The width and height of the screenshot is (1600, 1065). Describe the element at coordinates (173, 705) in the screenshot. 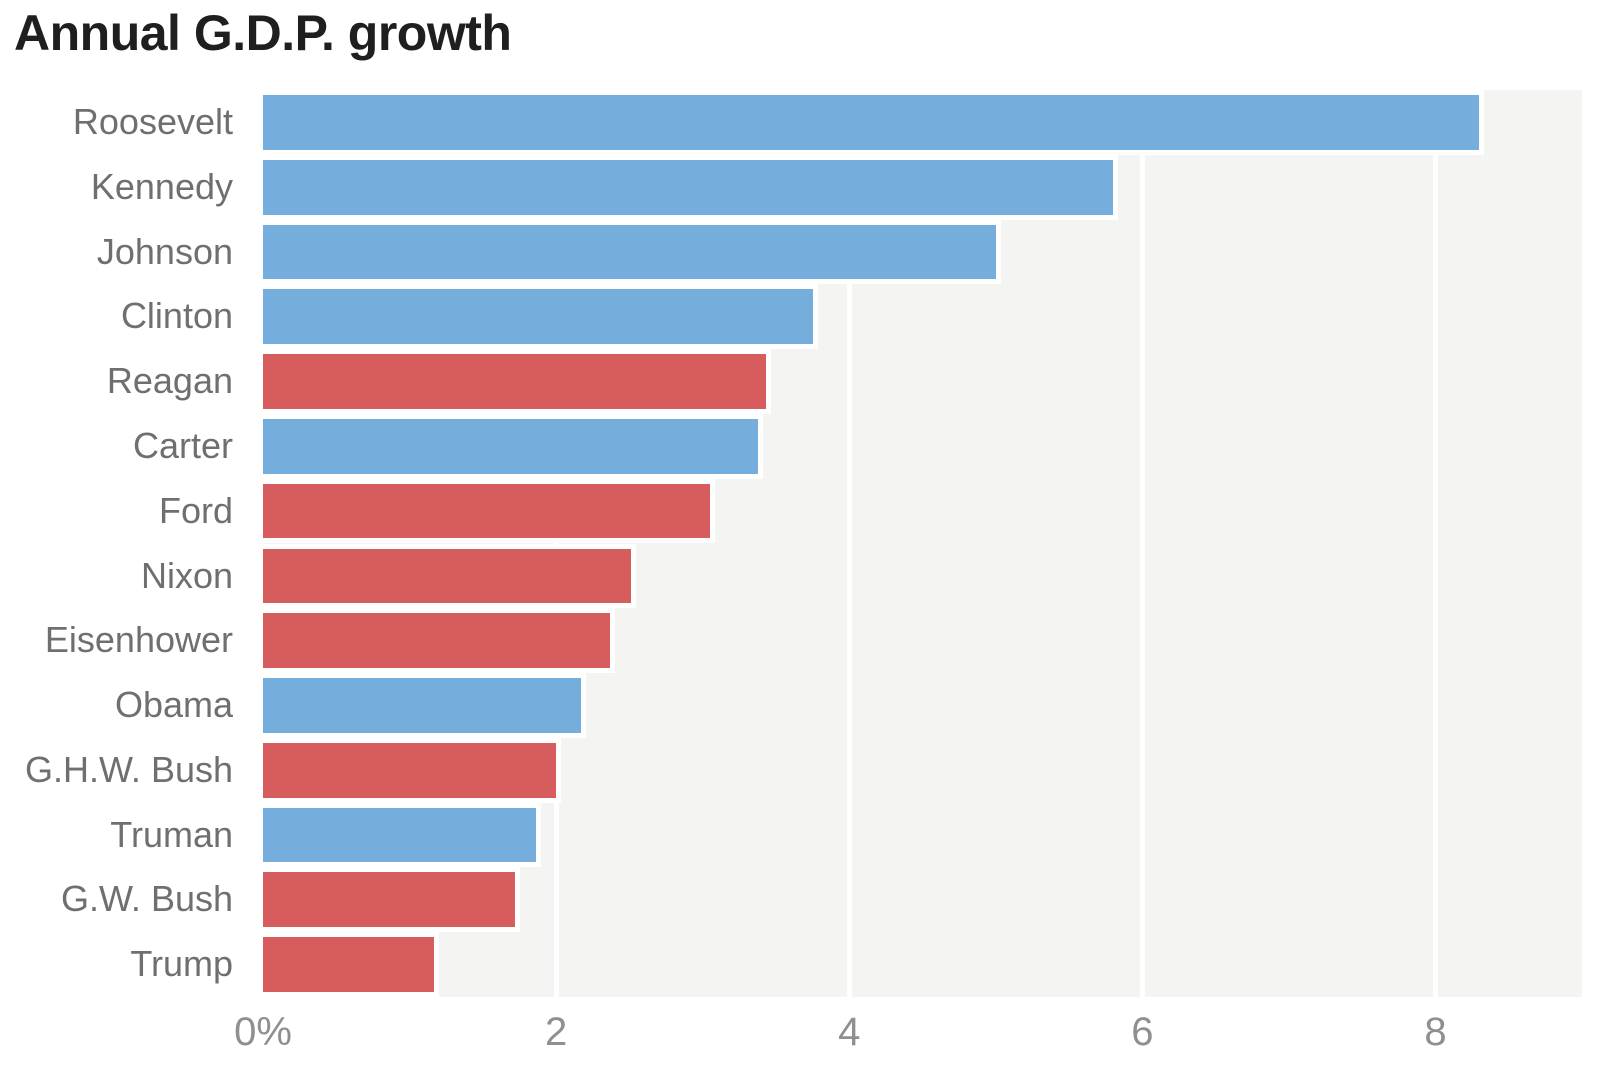

I see `row-label-obama: Obama` at that location.